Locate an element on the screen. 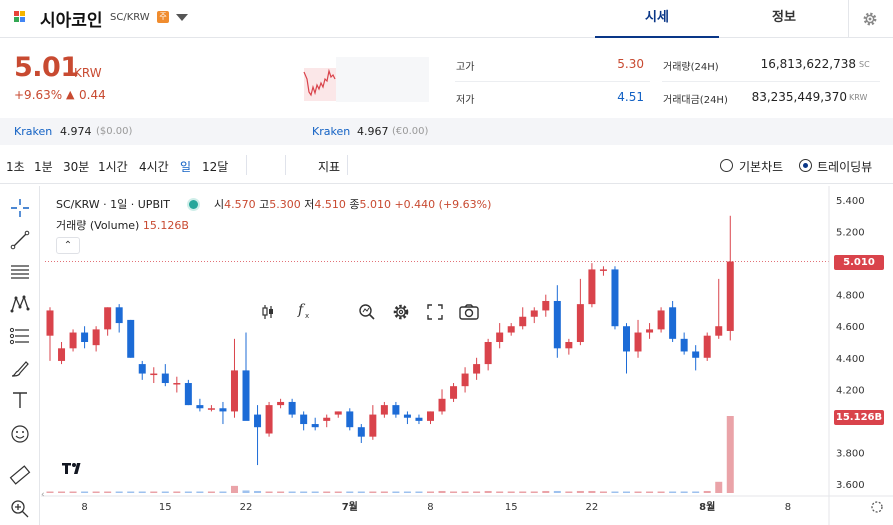 The height and width of the screenshot is (525, 893). fib-retracement-icon is located at coordinates (20, 336).